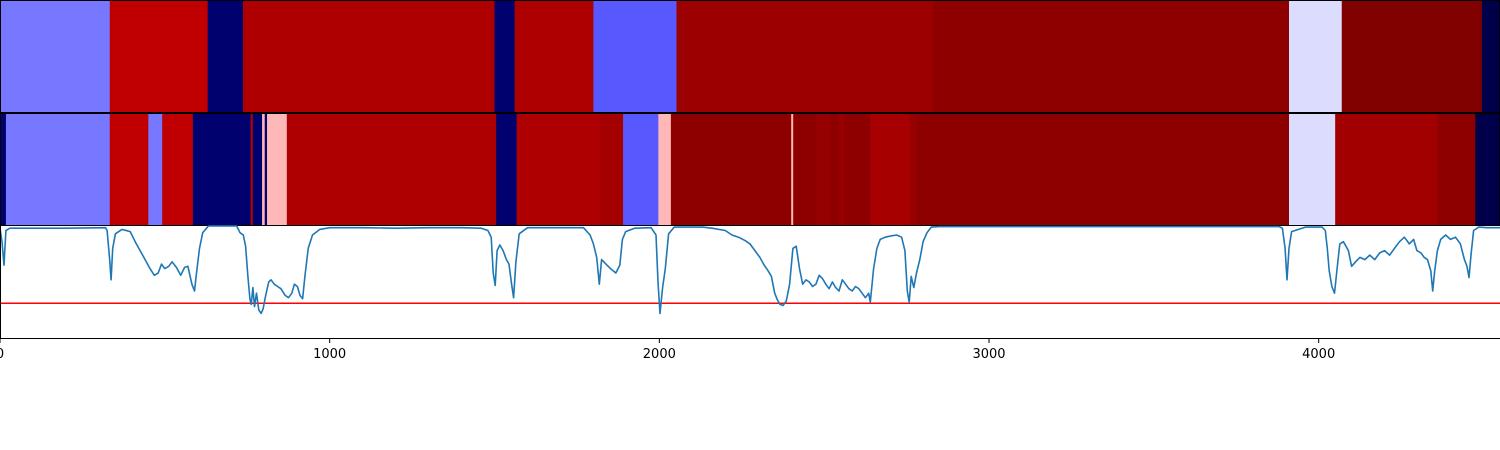 The image size is (1500, 450). I want to click on x-axis-ticks: 0 1000 2000 3000 4000, so click(667, 350).